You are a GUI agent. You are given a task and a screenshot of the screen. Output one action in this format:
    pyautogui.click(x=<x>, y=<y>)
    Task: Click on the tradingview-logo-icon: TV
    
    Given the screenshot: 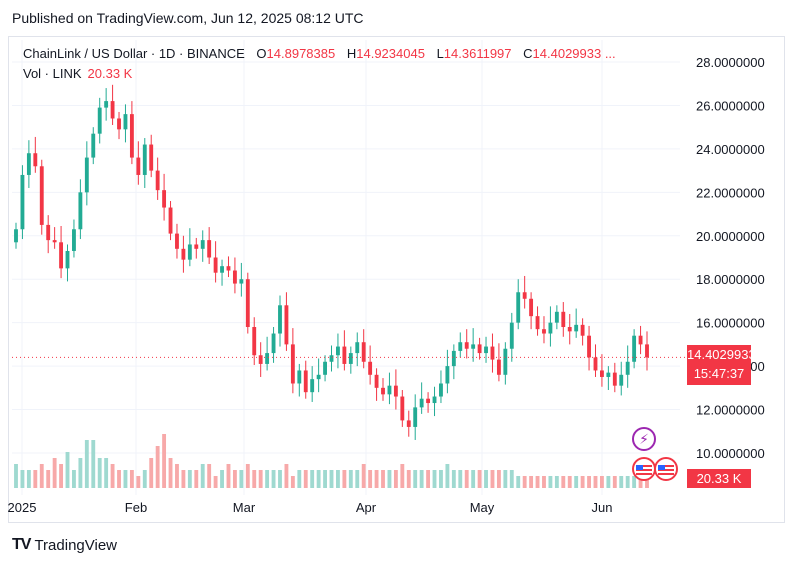 What is the action you would take?
    pyautogui.click(x=21, y=544)
    